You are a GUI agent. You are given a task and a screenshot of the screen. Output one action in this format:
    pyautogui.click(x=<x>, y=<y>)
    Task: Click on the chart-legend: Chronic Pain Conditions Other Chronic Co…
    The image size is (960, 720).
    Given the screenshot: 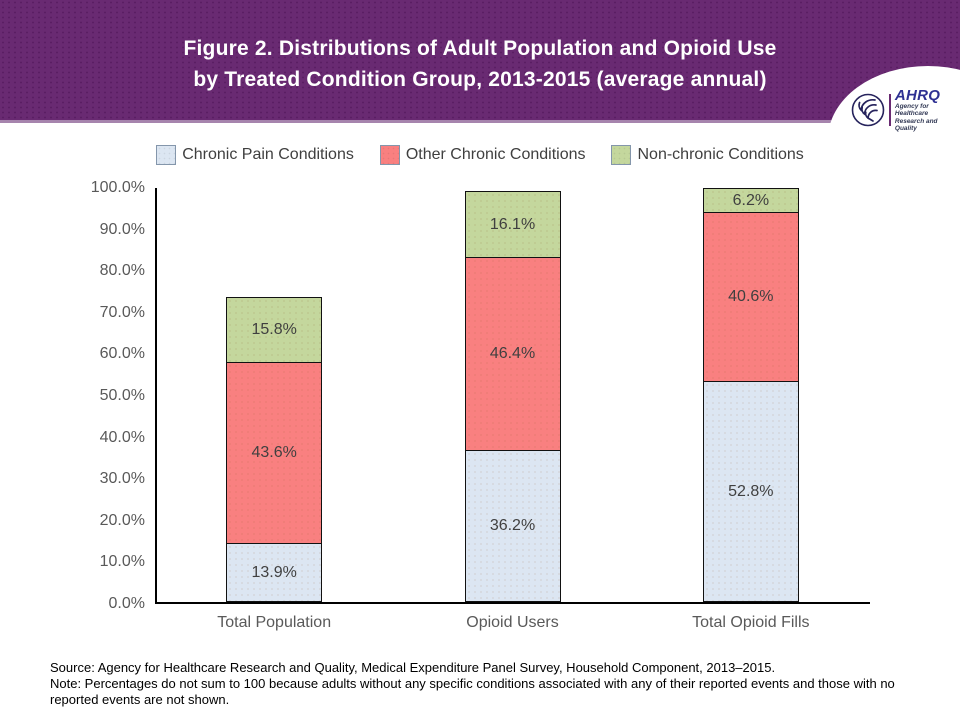 What is the action you would take?
    pyautogui.click(x=480, y=155)
    